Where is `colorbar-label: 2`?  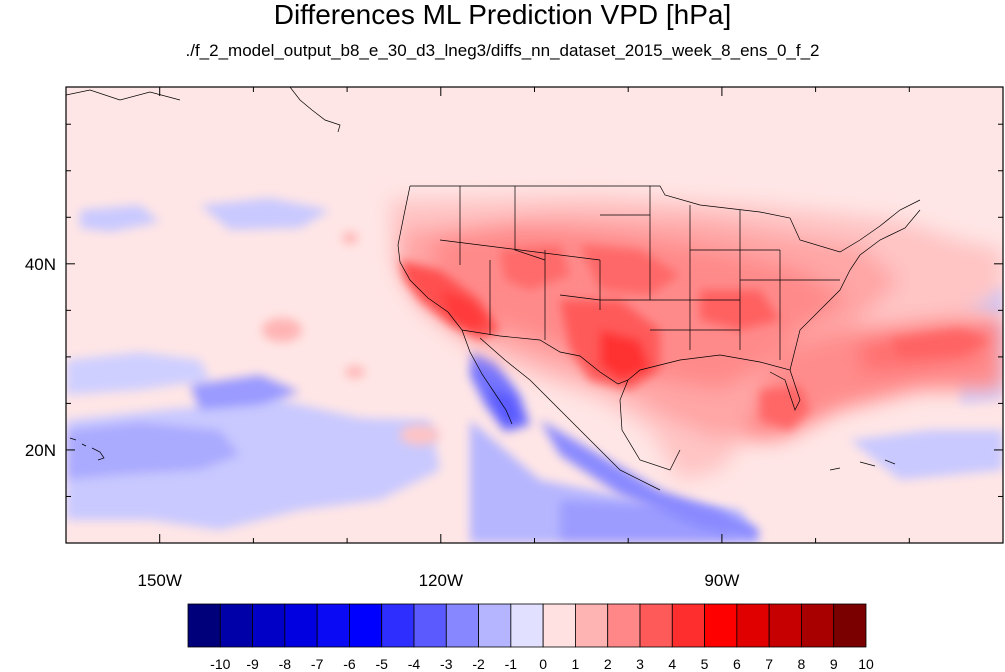 colorbar-label: 2 is located at coordinates (608, 664).